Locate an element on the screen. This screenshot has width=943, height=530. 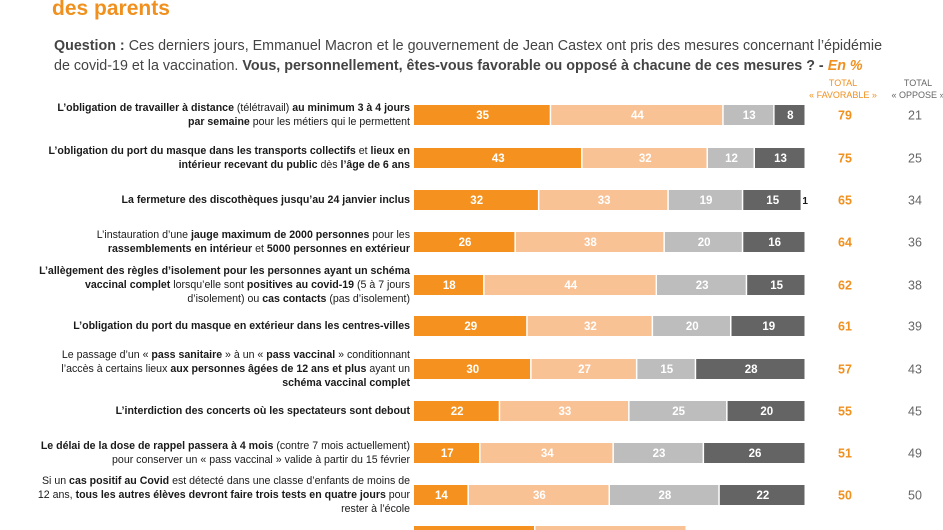
bar-value-label: 34 is located at coordinates (547, 454).